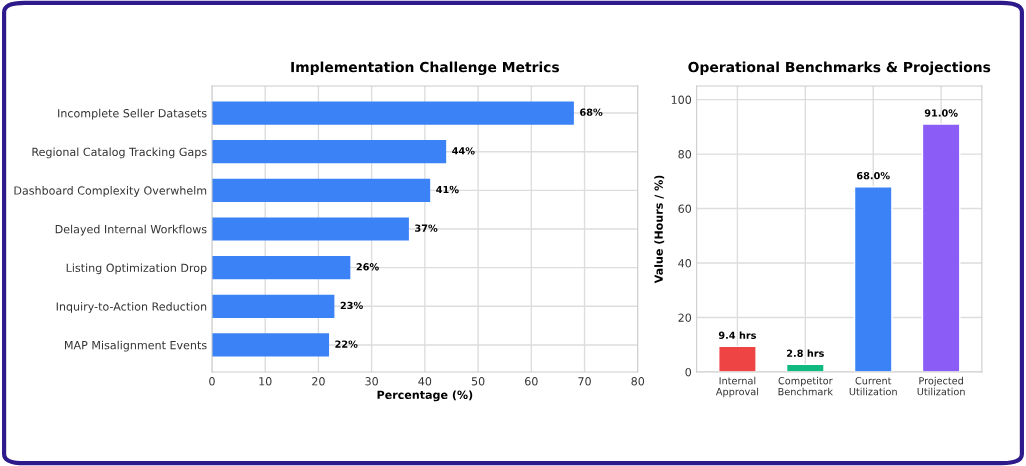 The height and width of the screenshot is (466, 1026). I want to click on data-label: 44%, so click(463, 151).